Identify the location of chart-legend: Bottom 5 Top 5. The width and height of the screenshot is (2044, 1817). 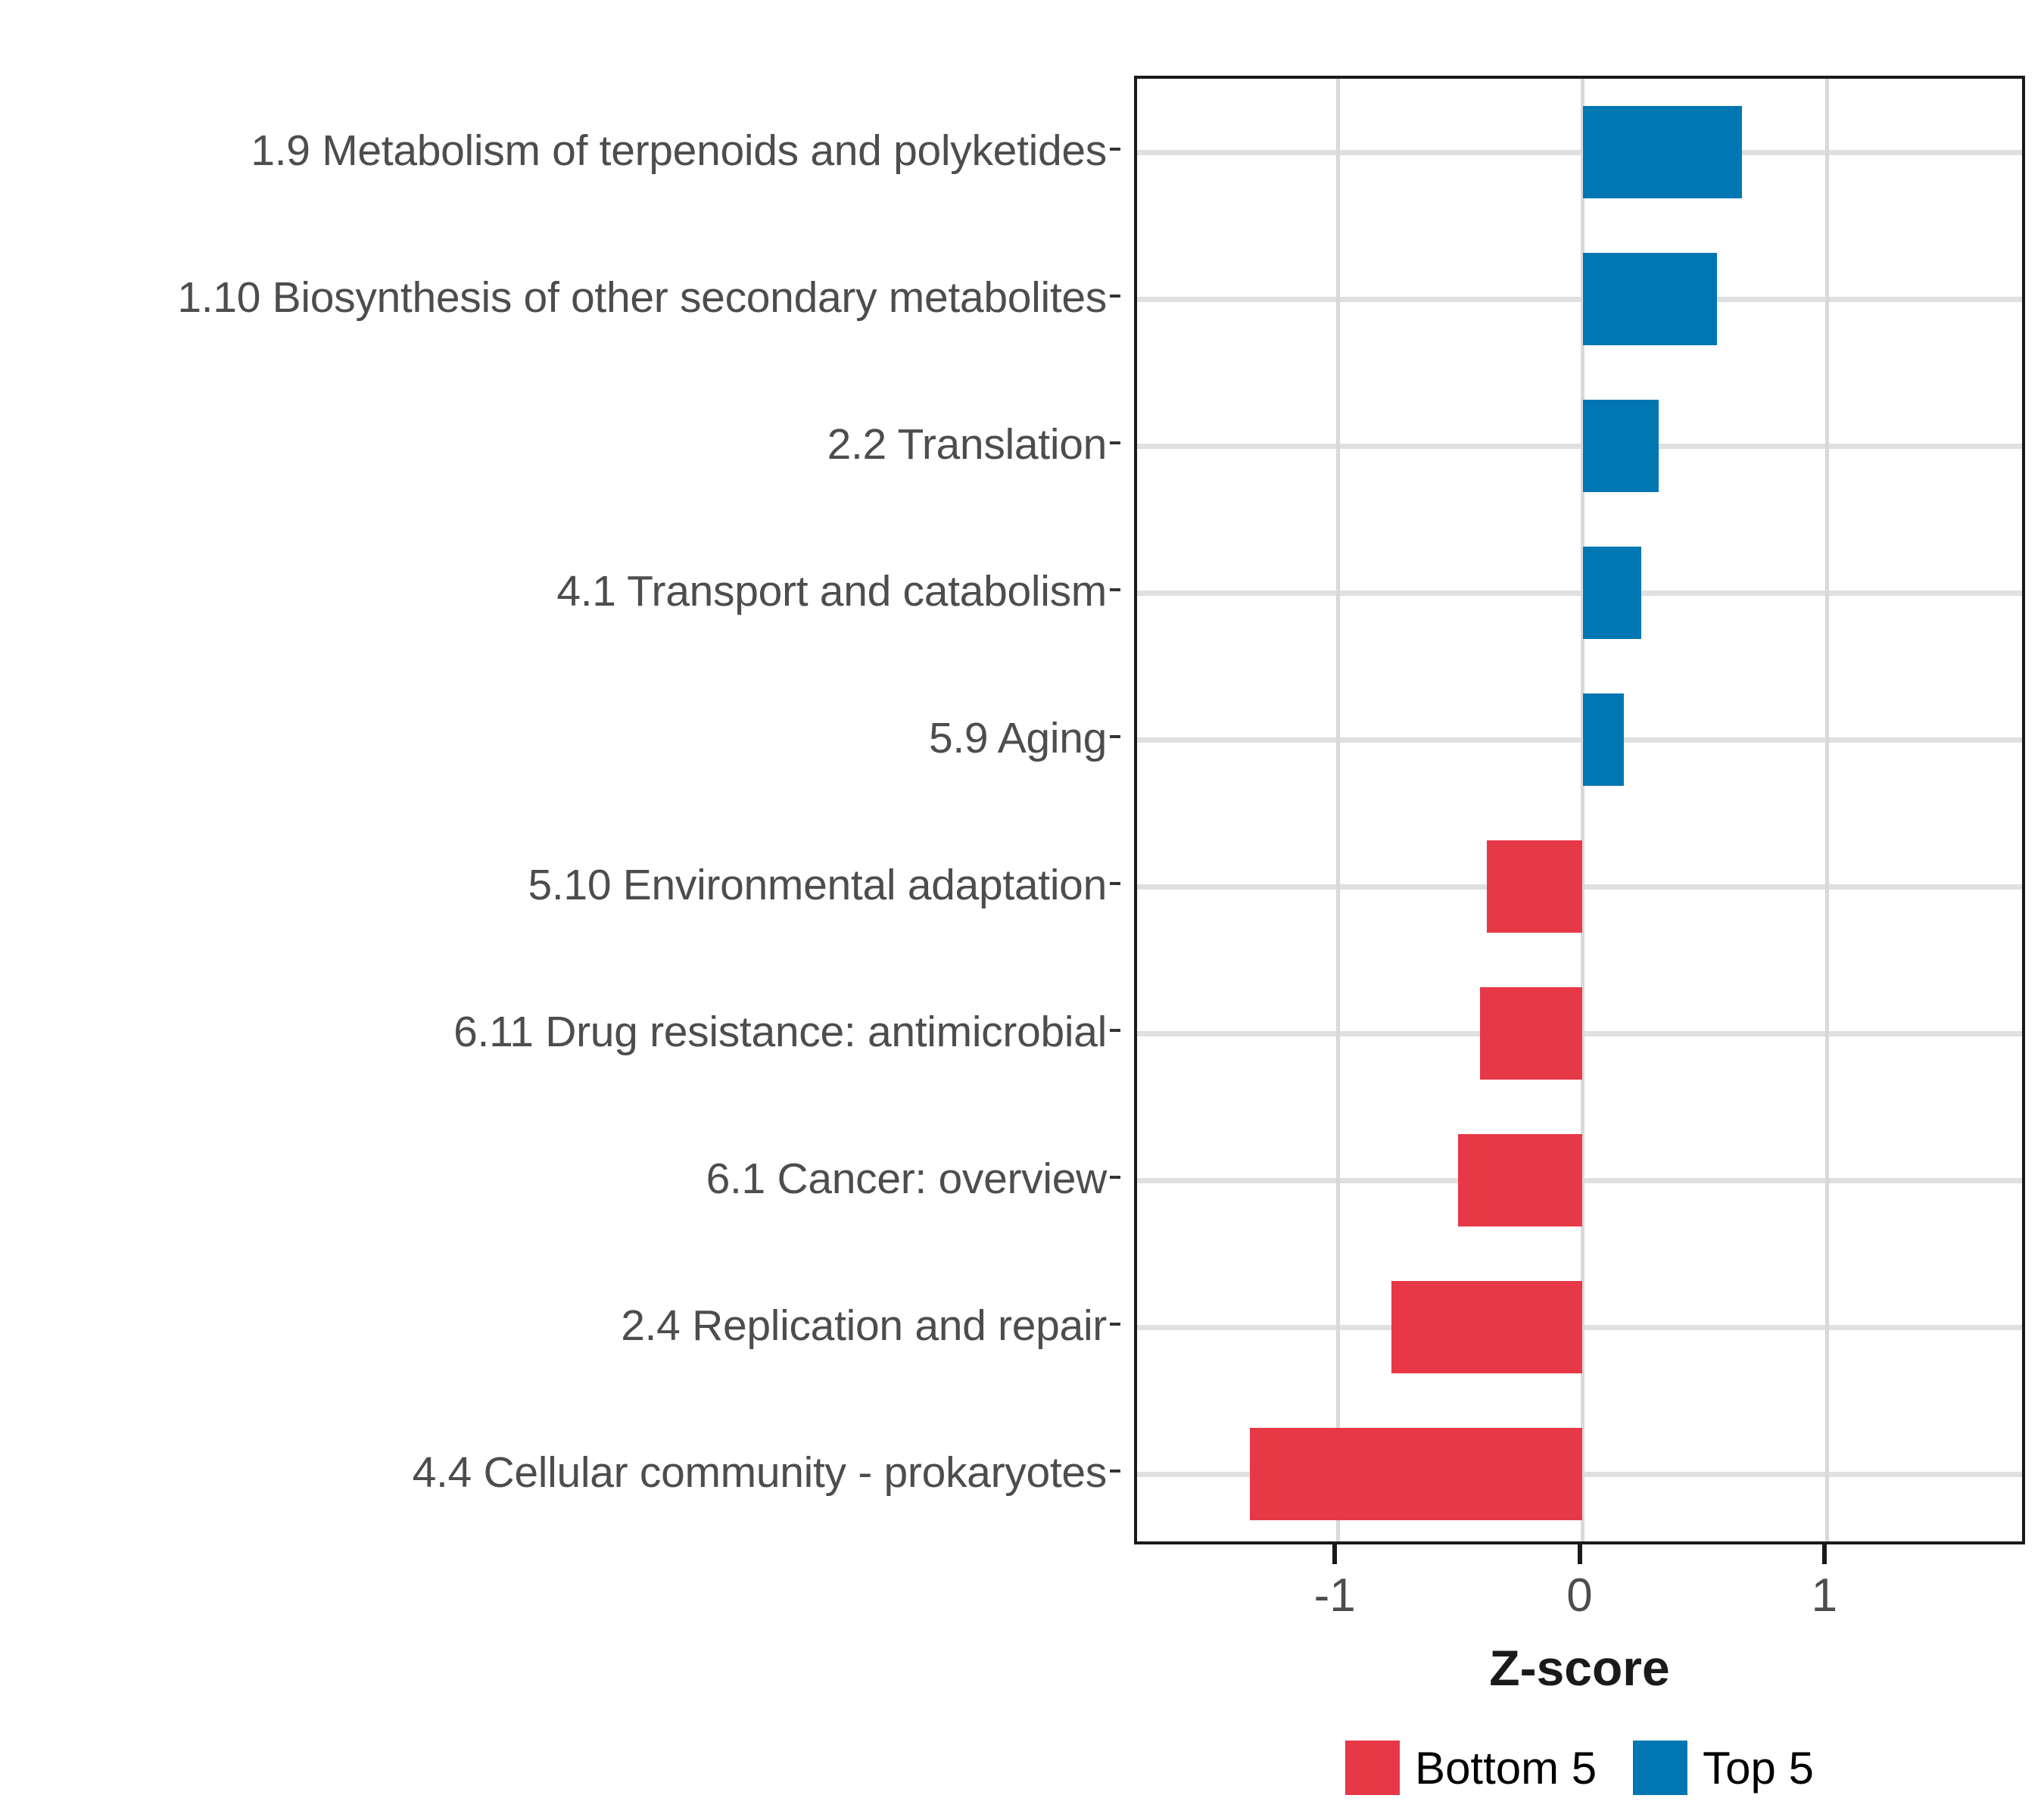
(1579, 1767).